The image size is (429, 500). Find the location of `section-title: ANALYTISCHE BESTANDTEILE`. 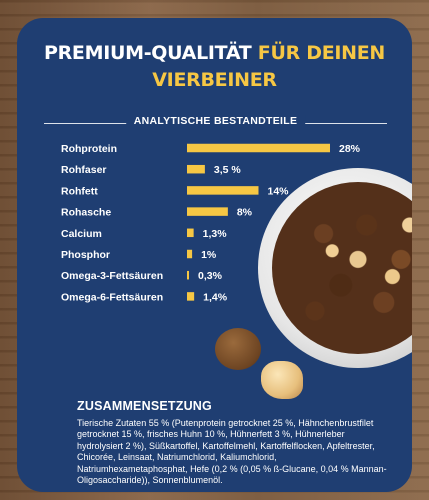

section-title: ANALYTISCHE BESTANDTEILE is located at coordinates (215, 121).